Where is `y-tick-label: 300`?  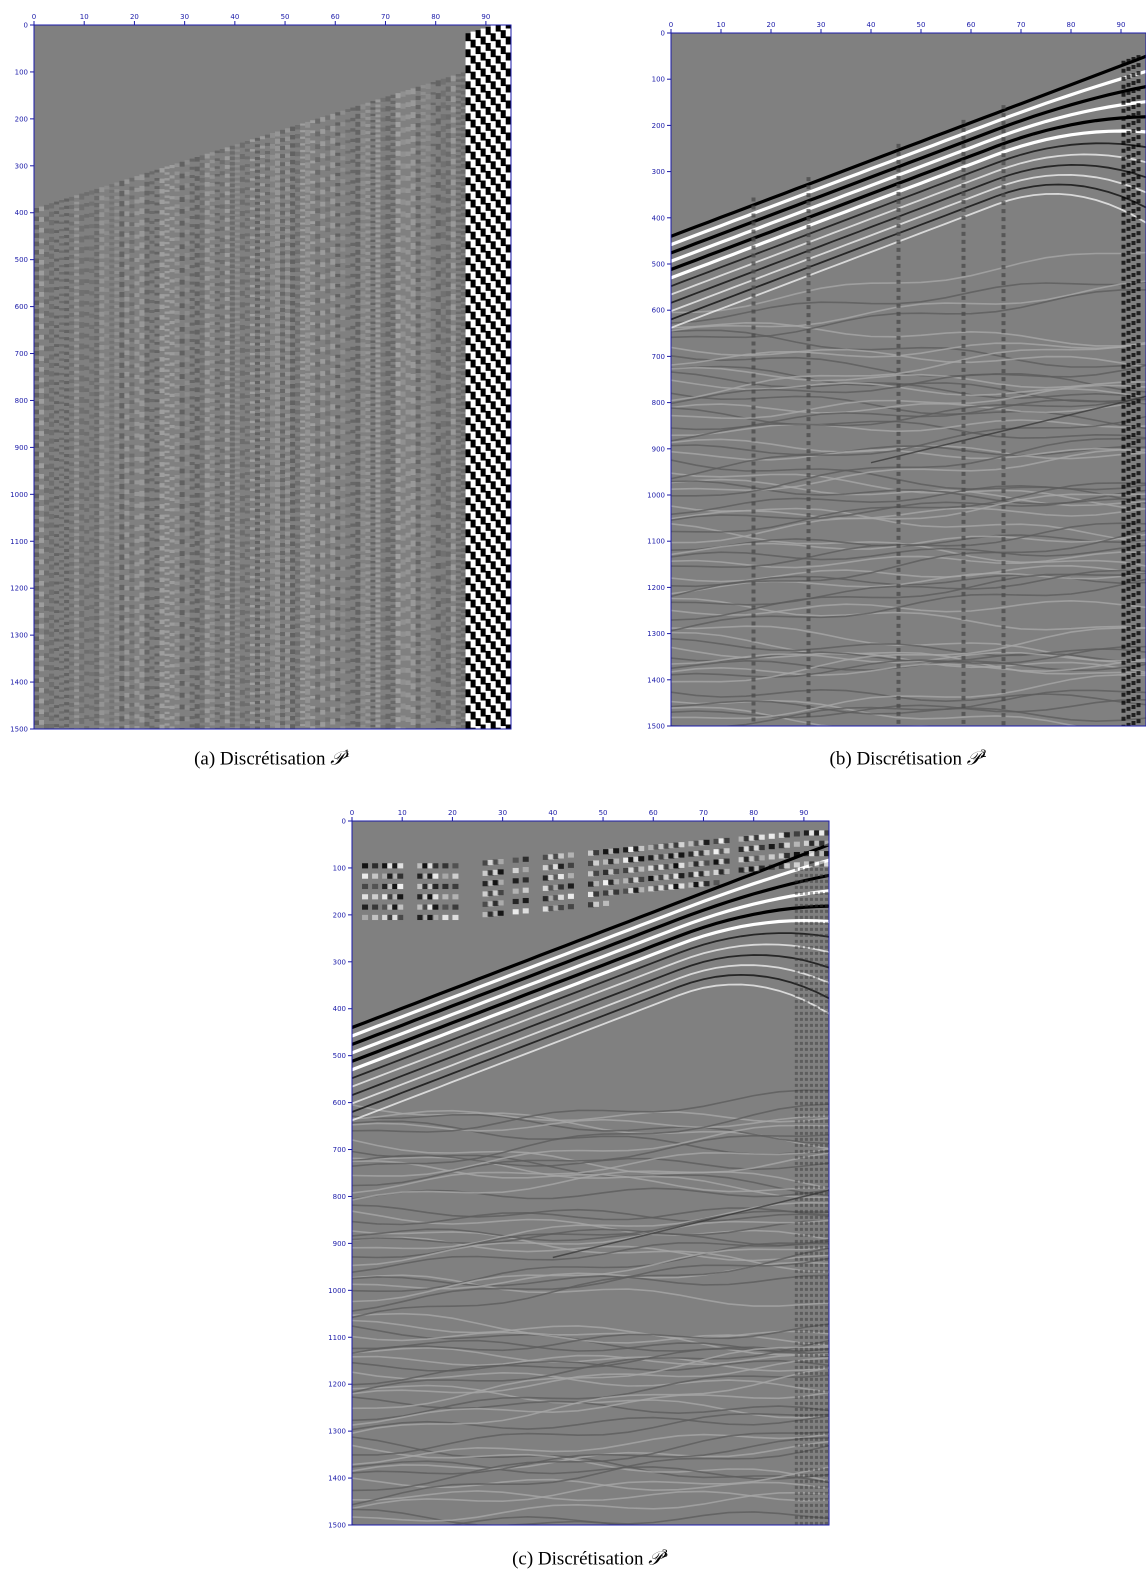
y-tick-label: 300 is located at coordinates (339, 962).